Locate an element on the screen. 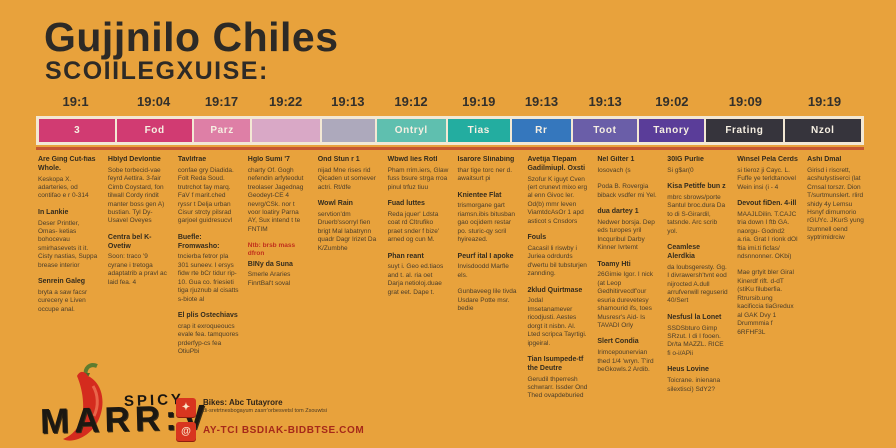 The height and width of the screenshot is (448, 896). scale-segment: Tanory is located at coordinates (671, 130).